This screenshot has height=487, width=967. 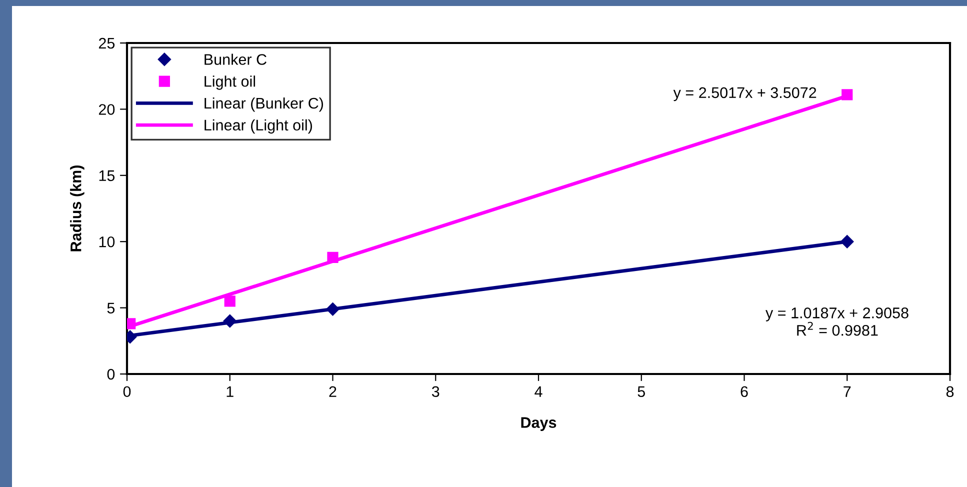 I want to click on legend-label: Light oil, so click(x=230, y=83).